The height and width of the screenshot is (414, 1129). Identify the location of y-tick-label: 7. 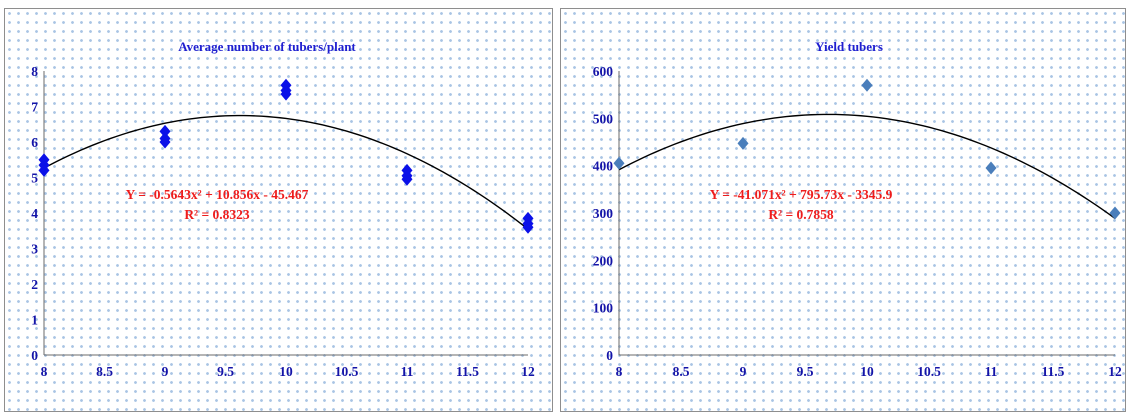
(34, 107).